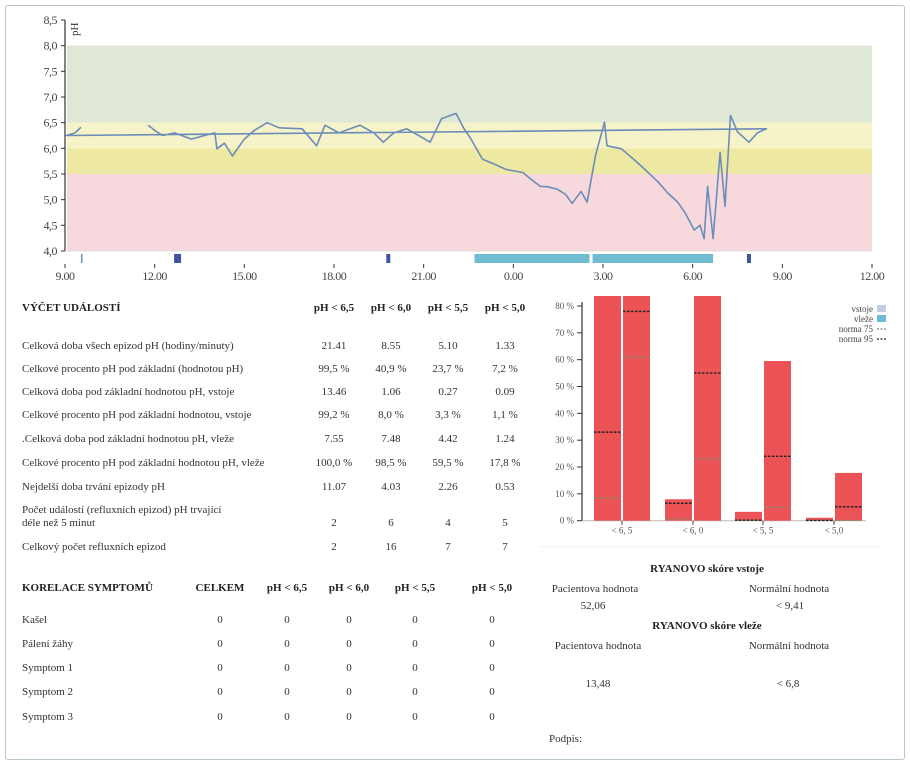 This screenshot has height=766, width=910. I want to click on ryan-supine-patient-value: 13,48, so click(598, 684).